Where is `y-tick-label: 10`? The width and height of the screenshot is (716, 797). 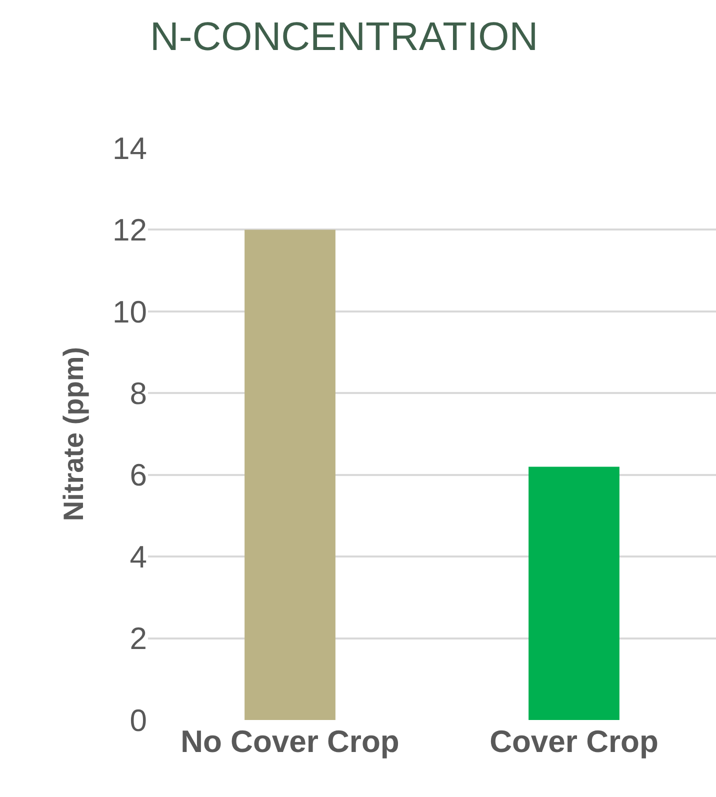 y-tick-label: 10 is located at coordinates (129, 312).